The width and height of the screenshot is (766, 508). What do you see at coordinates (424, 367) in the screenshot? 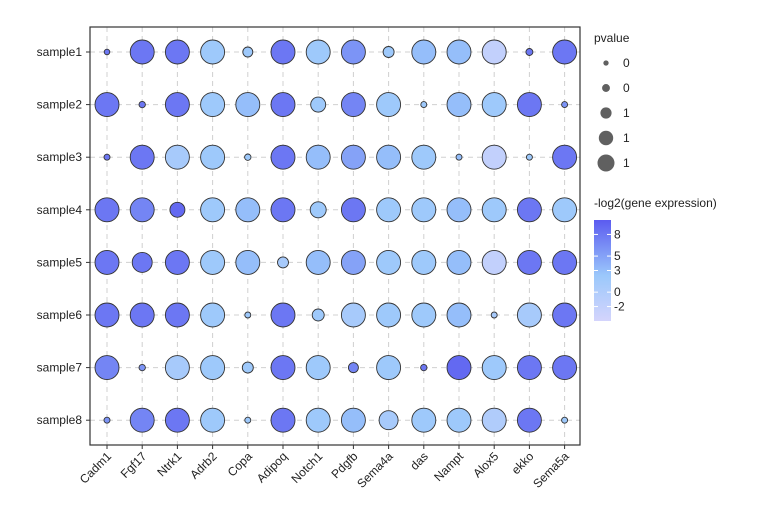
I see `dot-sample7-das` at bounding box center [424, 367].